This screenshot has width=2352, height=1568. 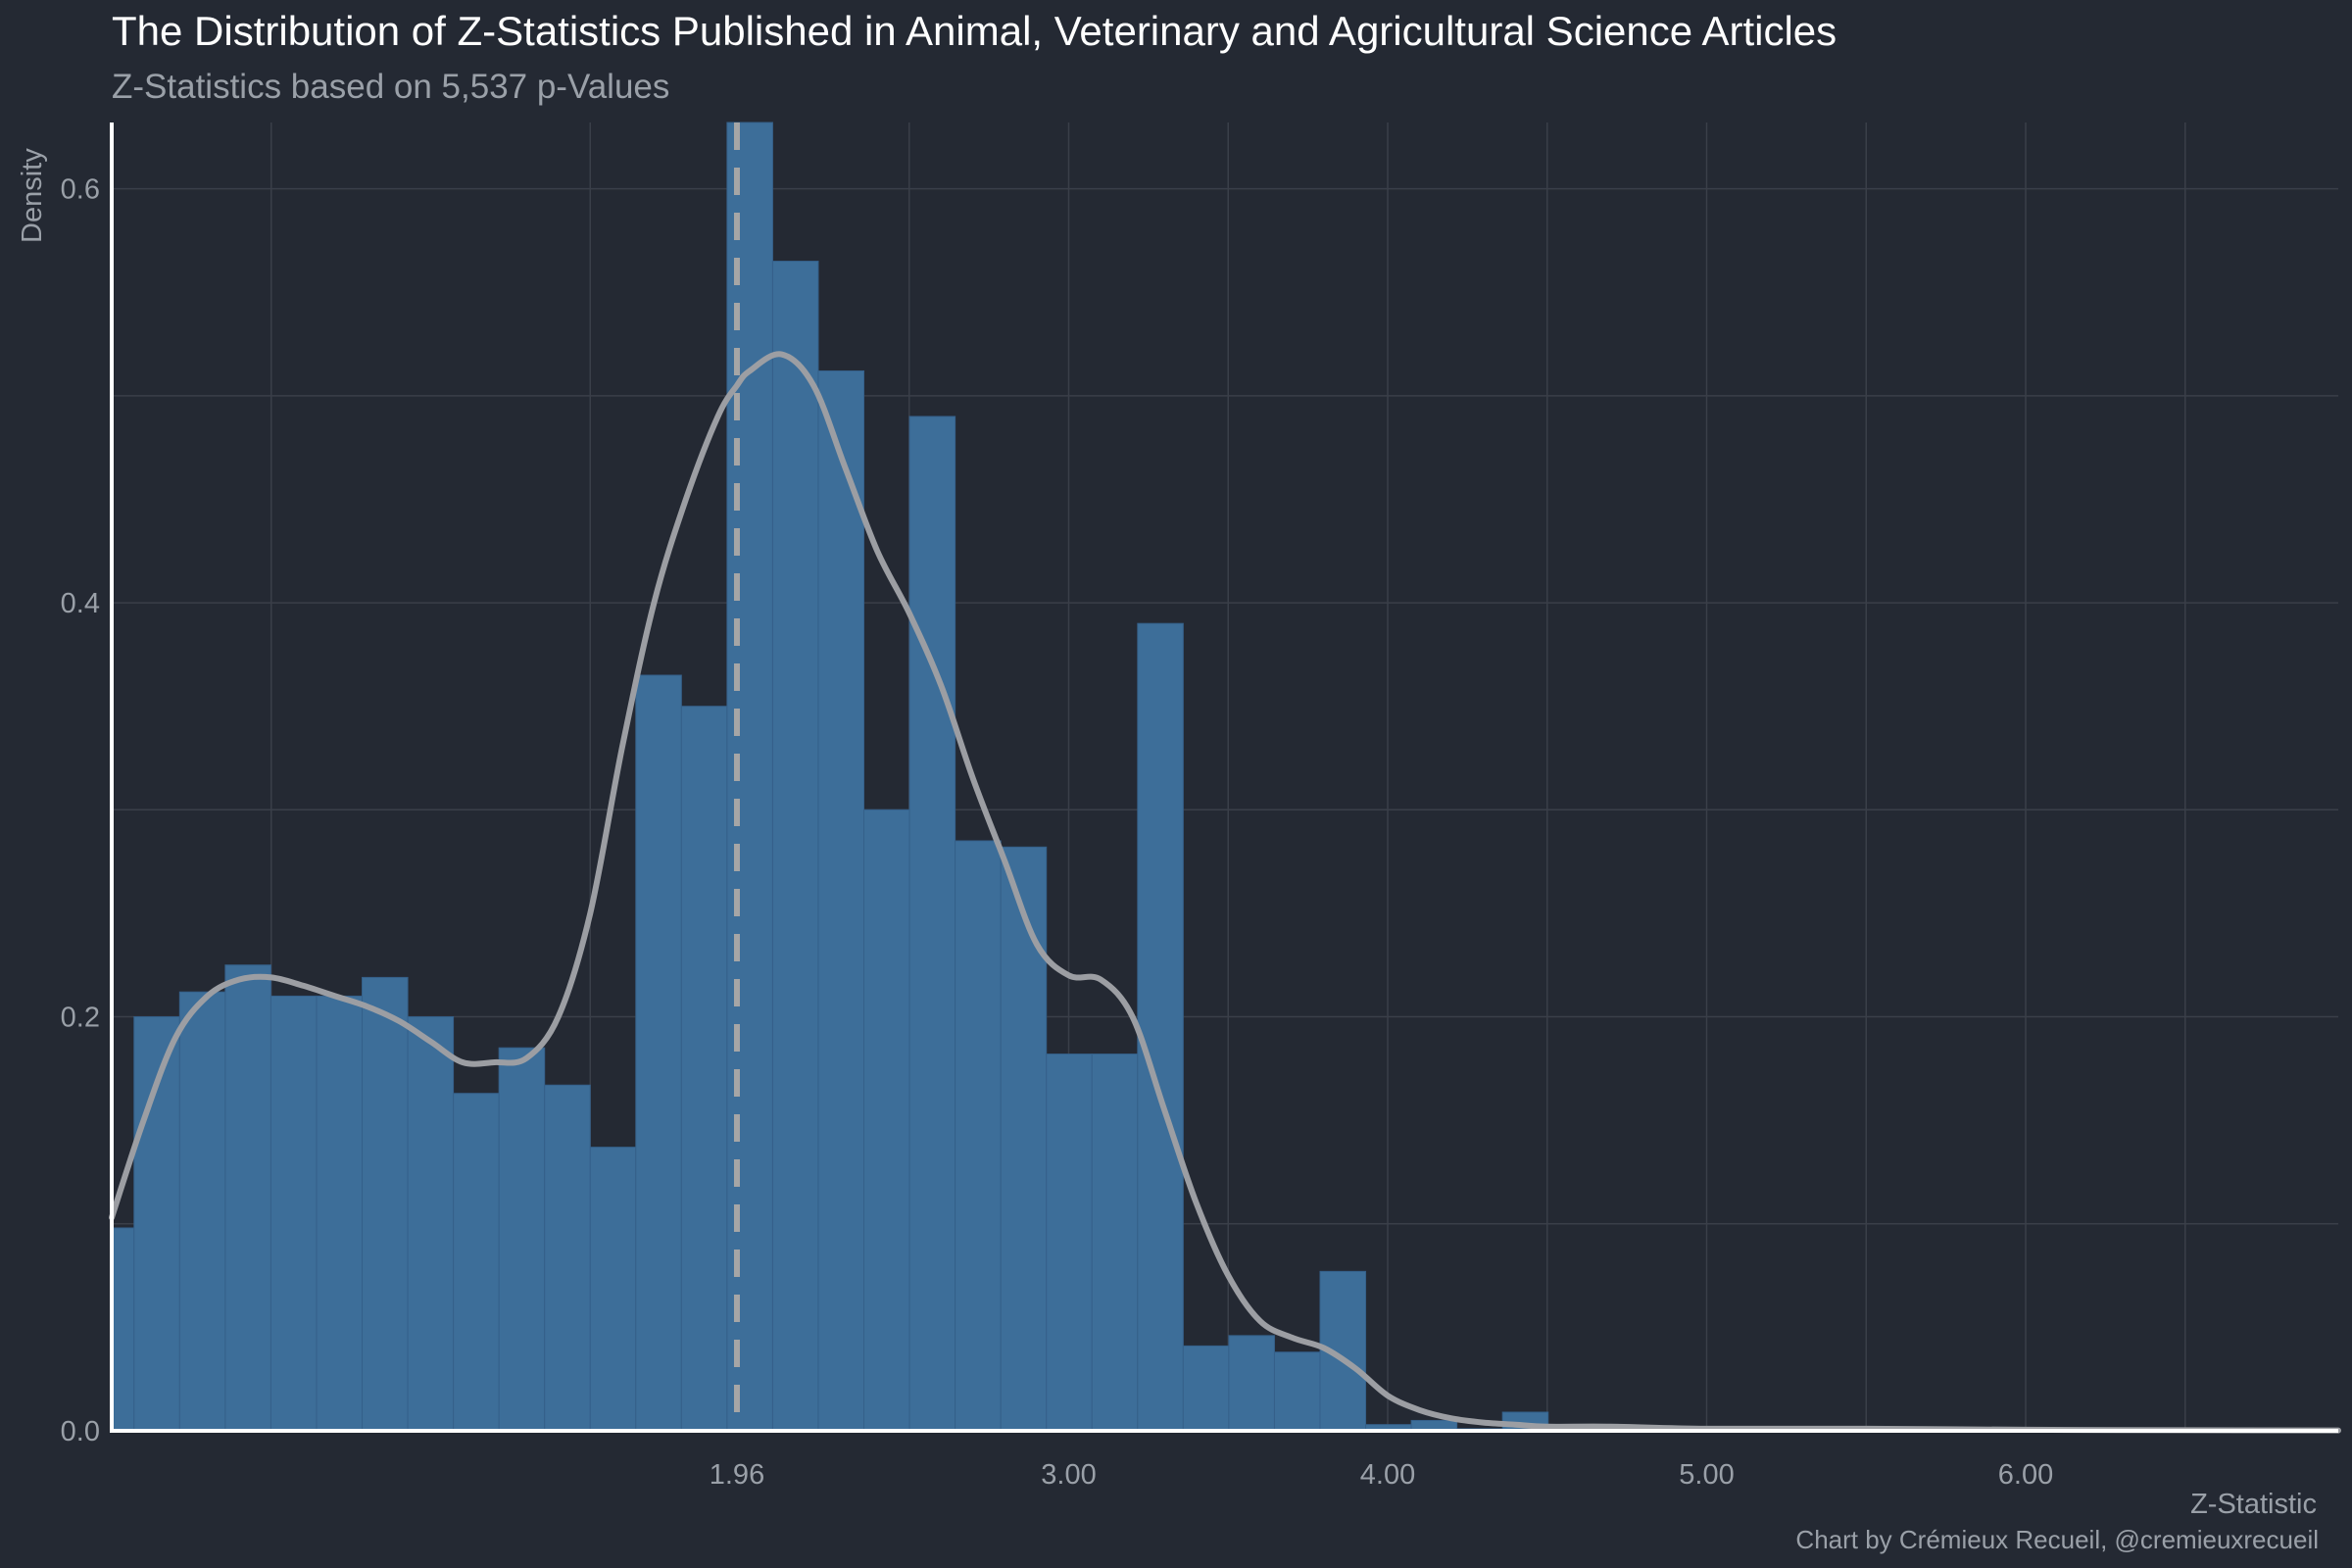 What do you see at coordinates (737, 1475) in the screenshot?
I see `x-tick-label-0: 1.96` at bounding box center [737, 1475].